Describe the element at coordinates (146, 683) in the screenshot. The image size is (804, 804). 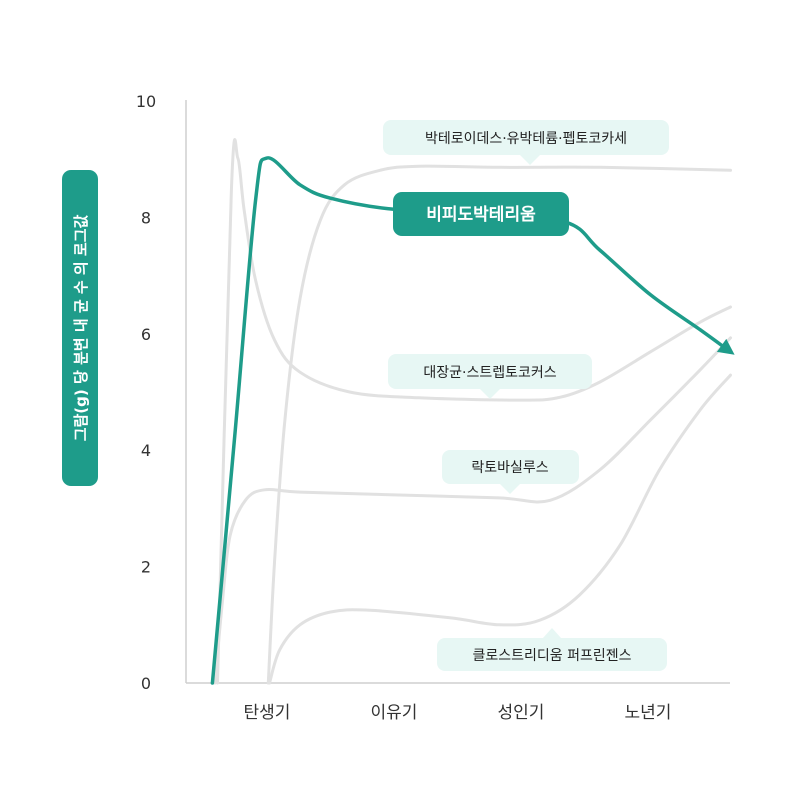
I see `y-tick-label: 0` at that location.